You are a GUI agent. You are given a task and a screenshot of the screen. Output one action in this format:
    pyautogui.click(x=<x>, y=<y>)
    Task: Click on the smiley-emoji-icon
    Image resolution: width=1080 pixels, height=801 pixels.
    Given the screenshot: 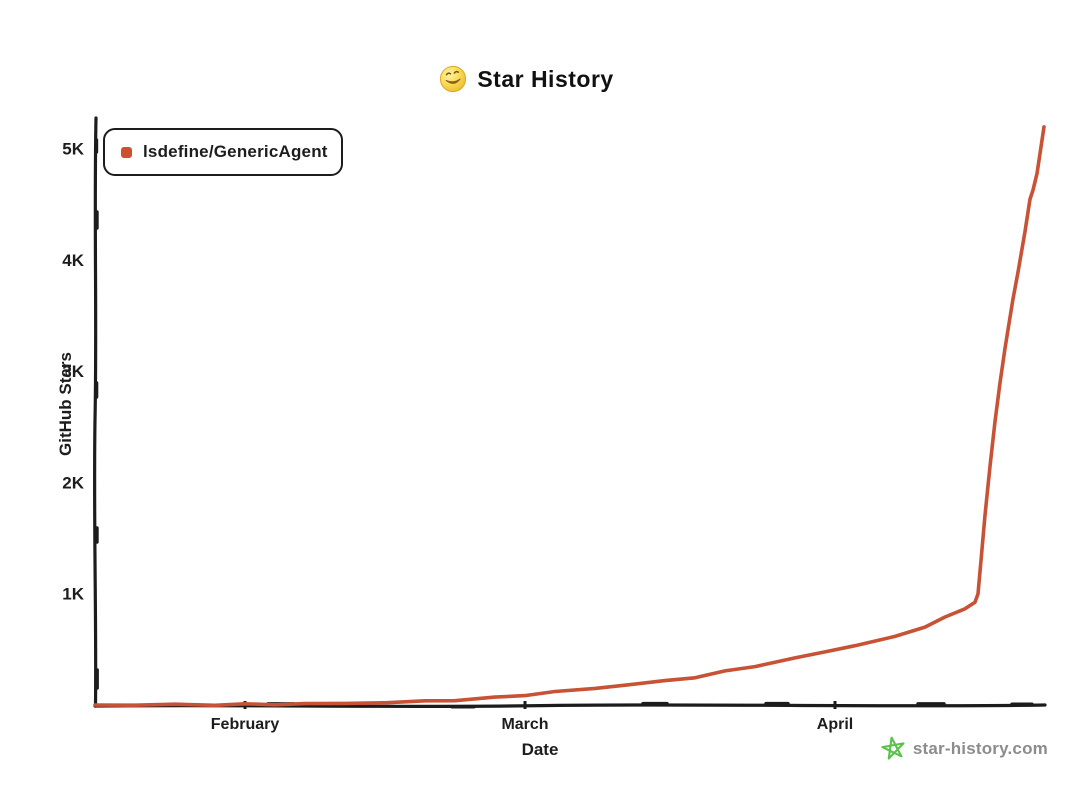 What is the action you would take?
    pyautogui.click(x=453, y=79)
    